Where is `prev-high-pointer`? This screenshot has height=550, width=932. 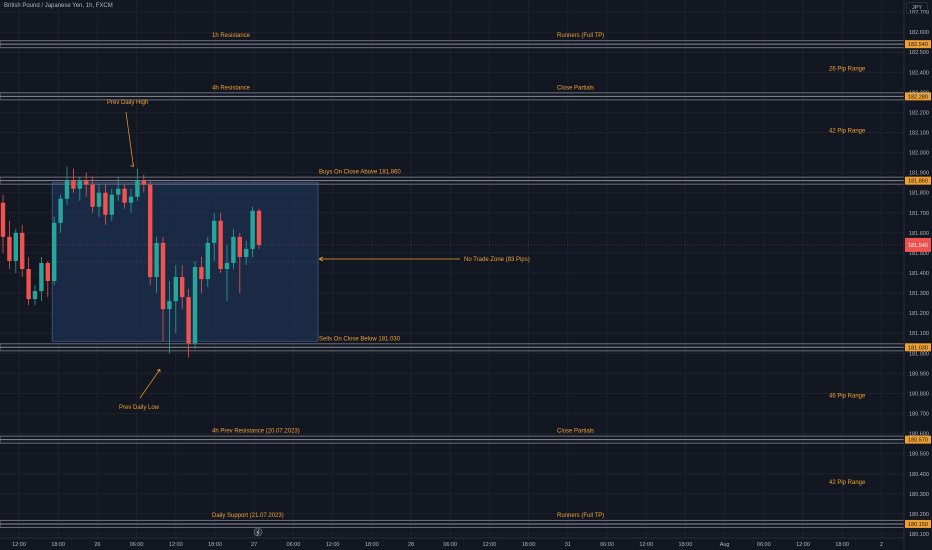 prev-high-pointer is located at coordinates (129, 139).